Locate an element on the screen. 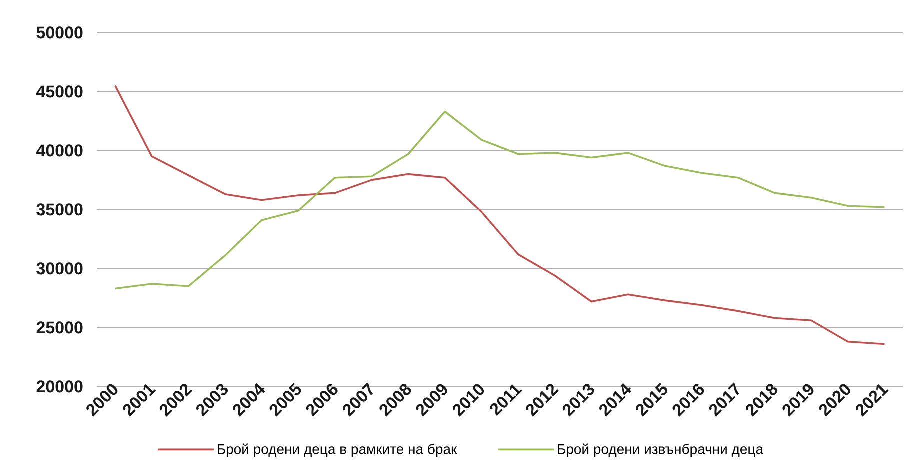 The image size is (908, 467). y-tick-label: 35000 is located at coordinates (59, 210).